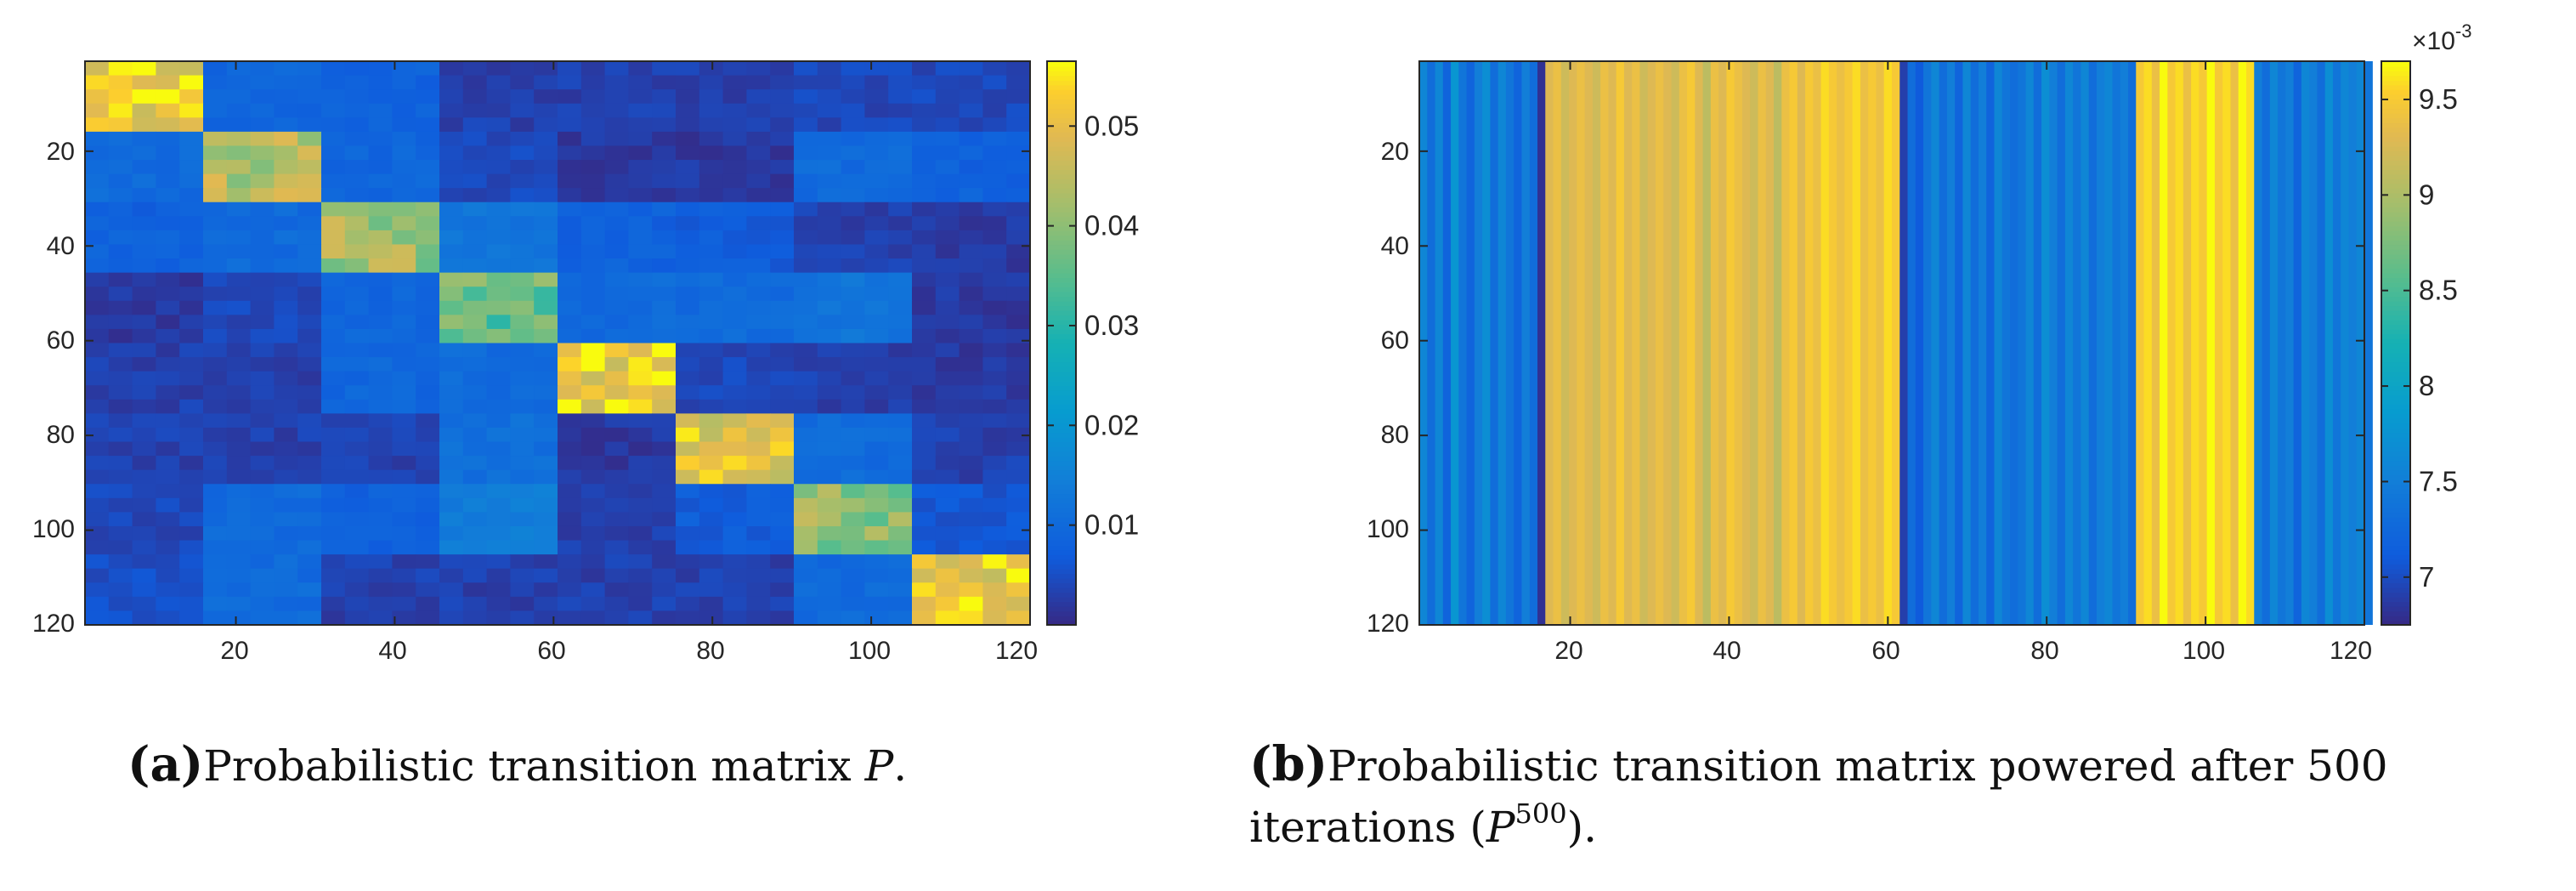 This screenshot has width=2576, height=891. What do you see at coordinates (2433, 41) in the screenshot?
I see `multiplier-base: ×10` at bounding box center [2433, 41].